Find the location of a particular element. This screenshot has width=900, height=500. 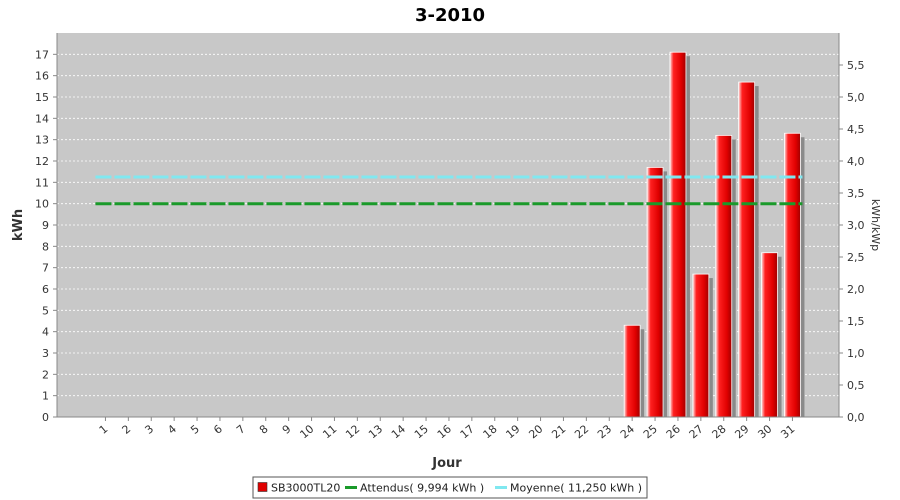

x-tick-label: 17 is located at coordinates (467, 431).